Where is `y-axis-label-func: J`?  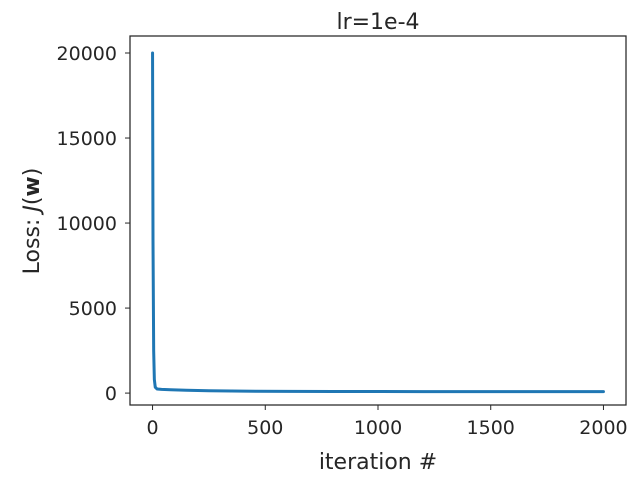 y-axis-label-func: J is located at coordinates (32, 210).